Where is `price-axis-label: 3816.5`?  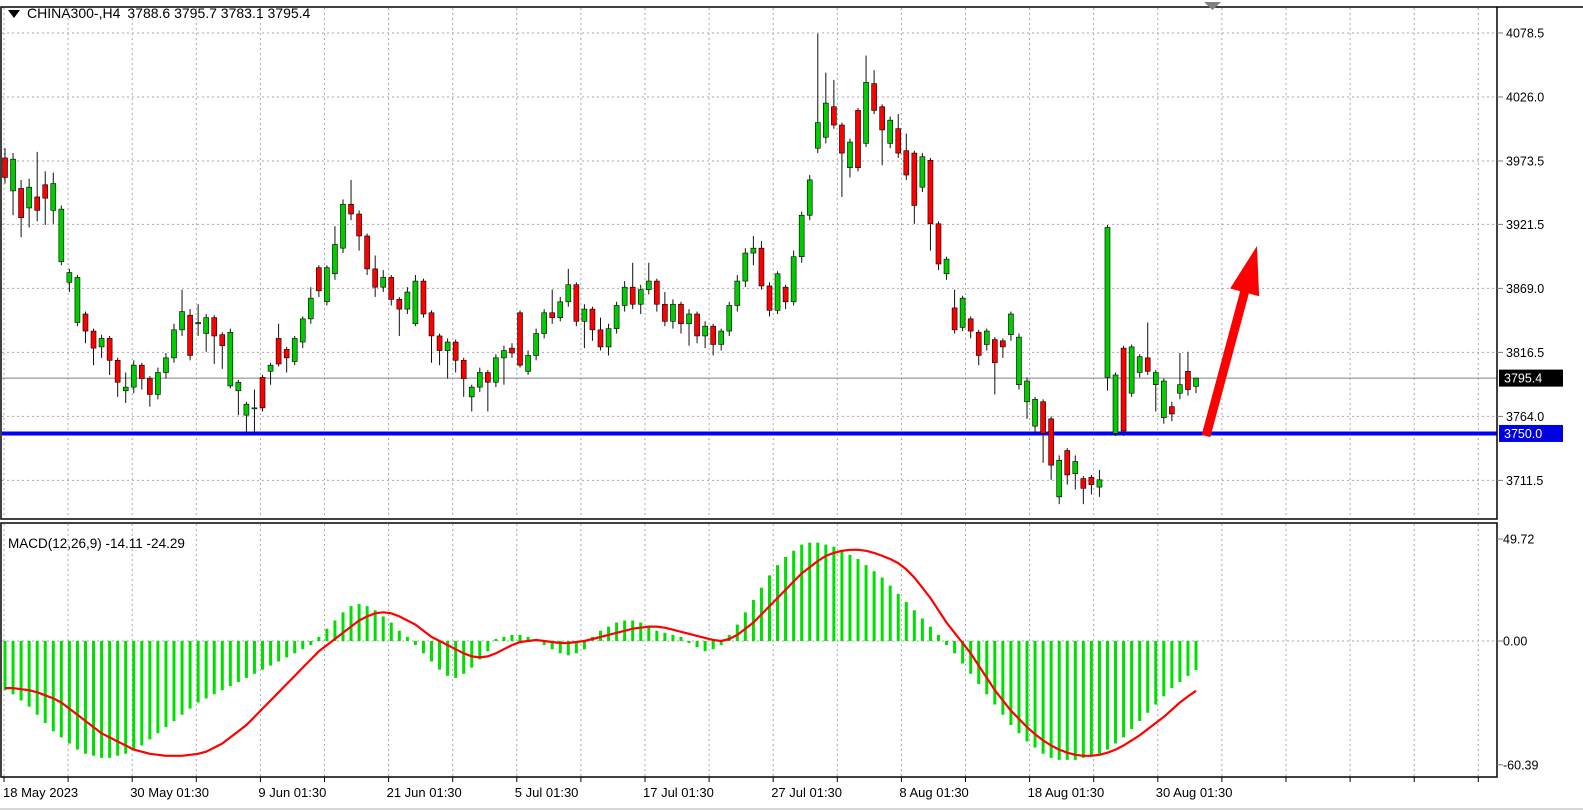 price-axis-label: 3816.5 is located at coordinates (1525, 353).